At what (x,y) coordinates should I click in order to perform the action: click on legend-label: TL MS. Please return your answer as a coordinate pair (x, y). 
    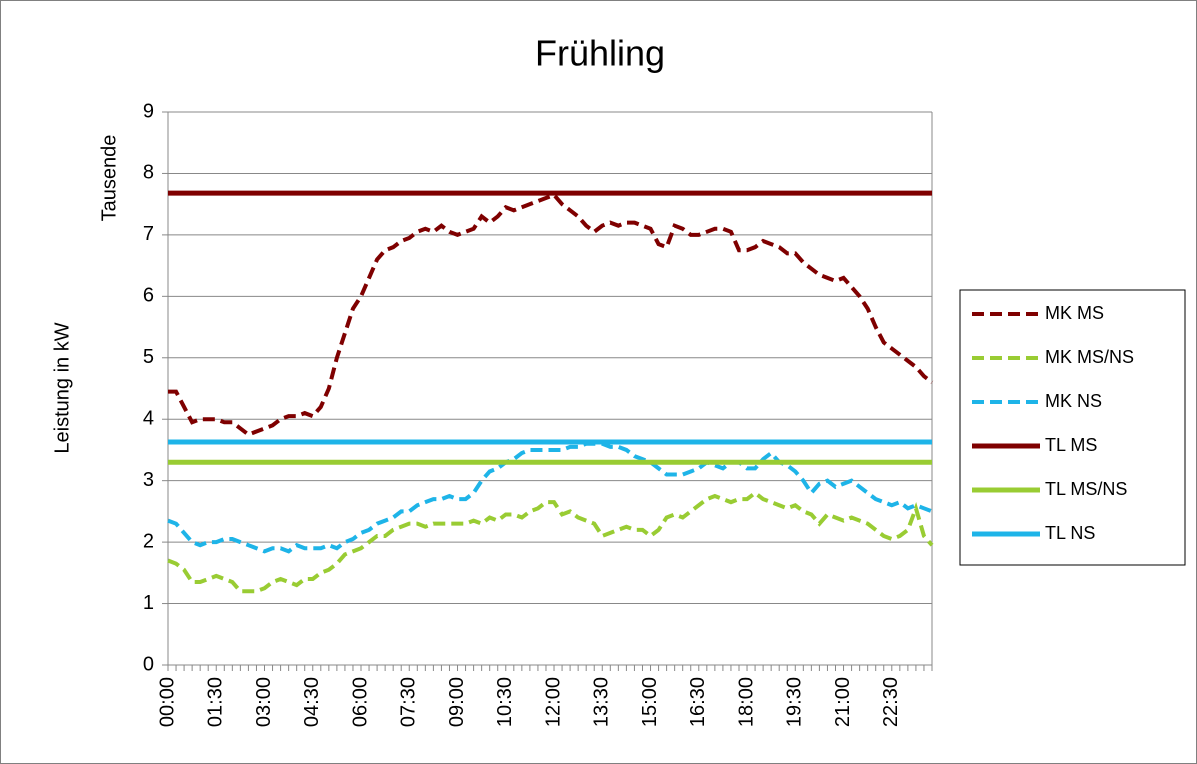
    Looking at the image, I should click on (1071, 445).